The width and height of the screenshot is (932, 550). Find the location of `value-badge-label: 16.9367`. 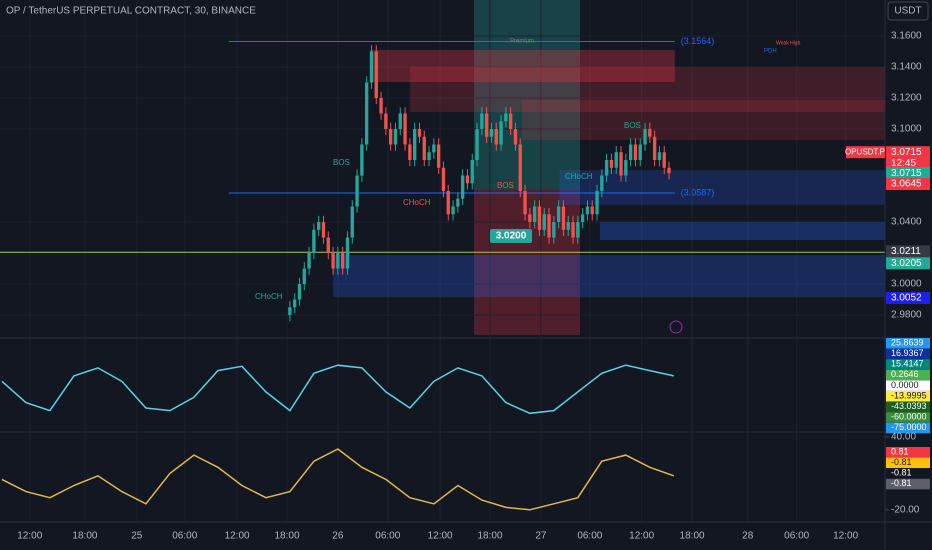

value-badge-label: 16.9367 is located at coordinates (907, 353).